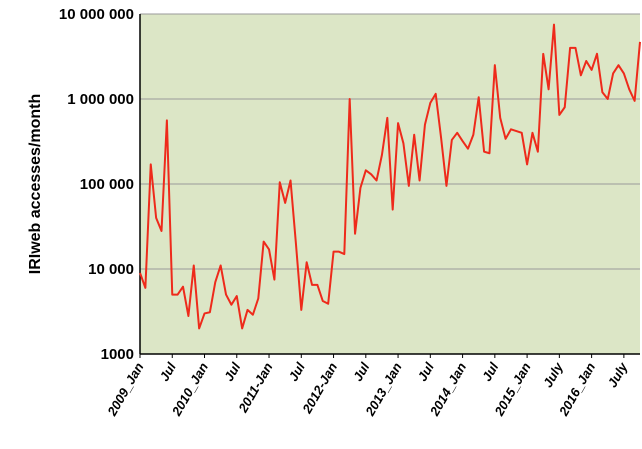 Image resolution: width=642 pixels, height=449 pixels. I want to click on y-tick-label: 10 000 000, so click(96, 14).